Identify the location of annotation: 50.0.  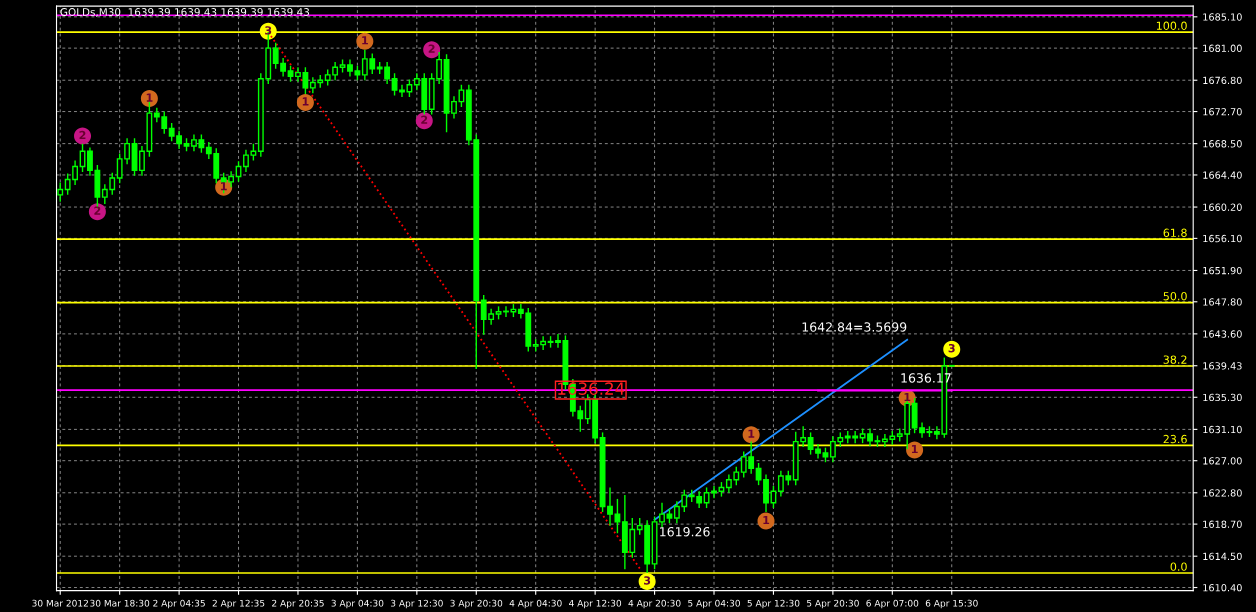
(1175, 296).